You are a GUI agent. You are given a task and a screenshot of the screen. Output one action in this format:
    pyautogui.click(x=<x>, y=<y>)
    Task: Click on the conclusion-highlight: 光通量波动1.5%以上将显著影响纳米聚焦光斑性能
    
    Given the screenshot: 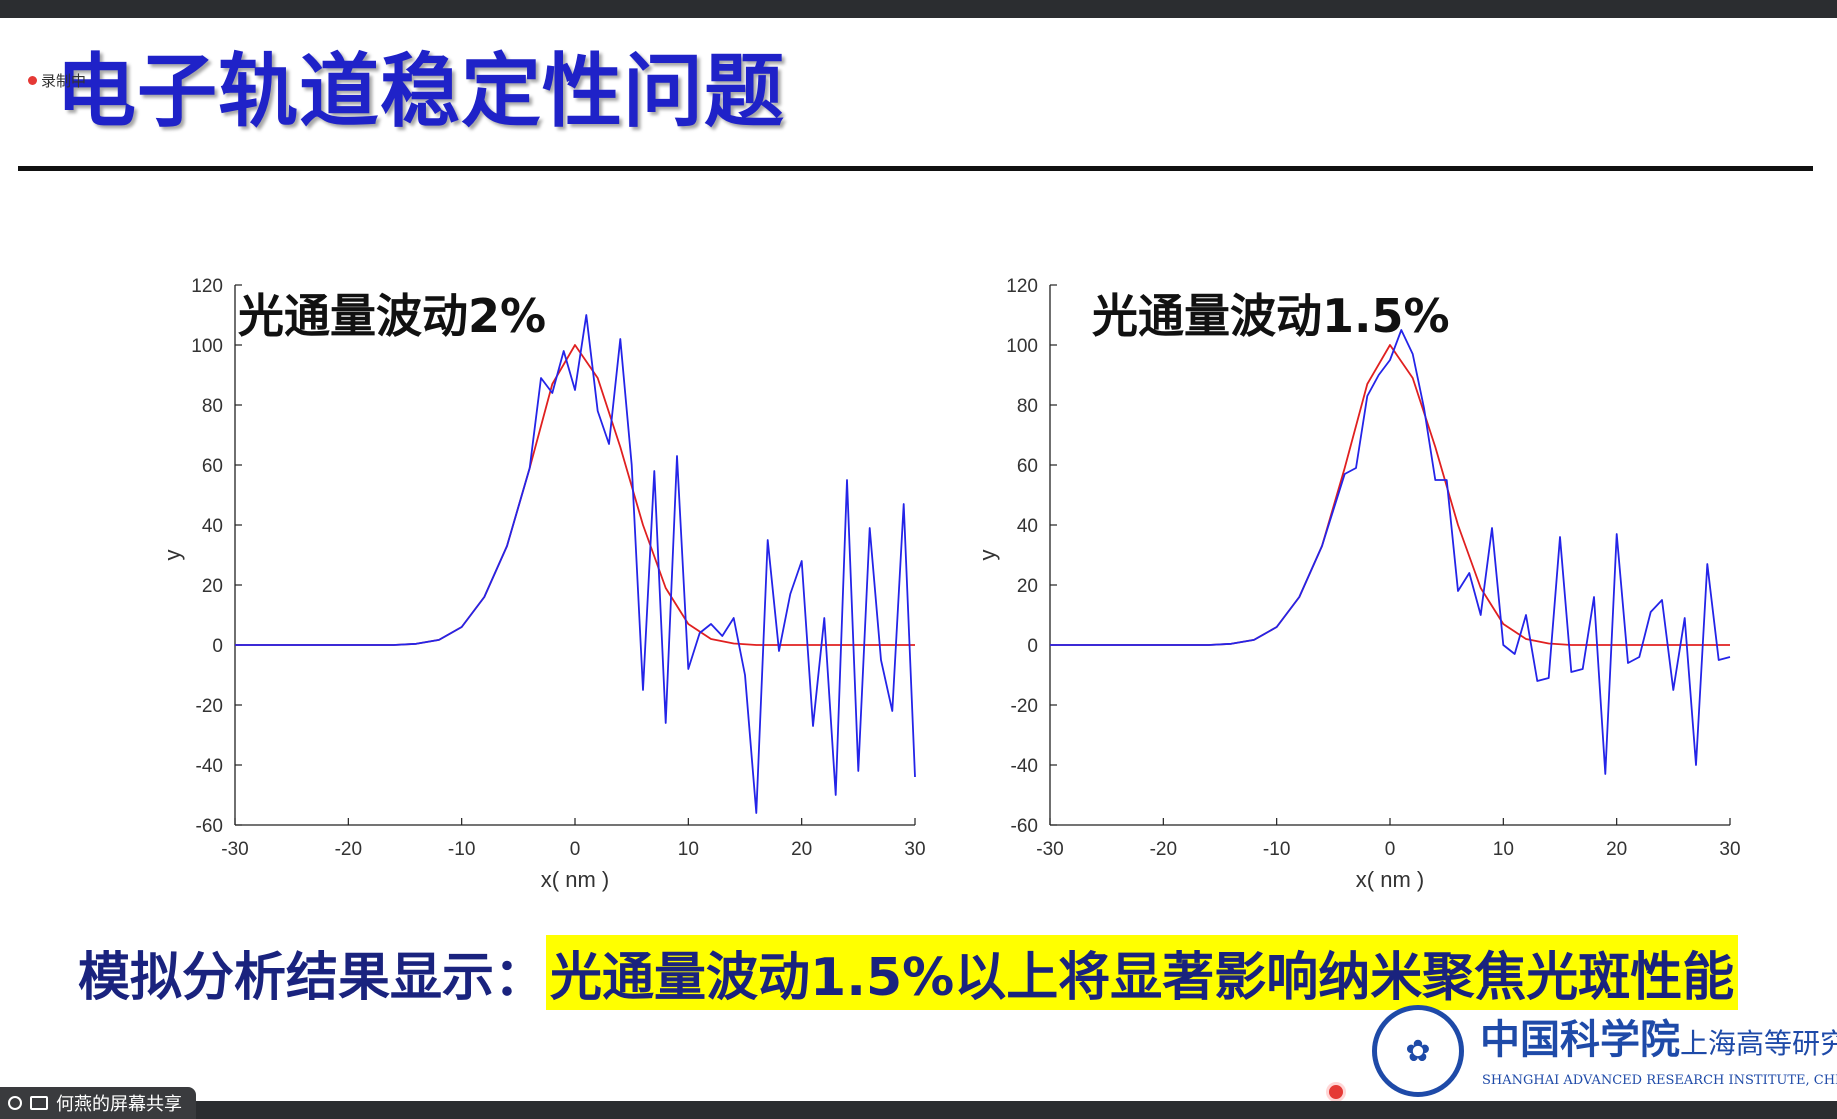 What is the action you would take?
    pyautogui.click(x=1142, y=972)
    